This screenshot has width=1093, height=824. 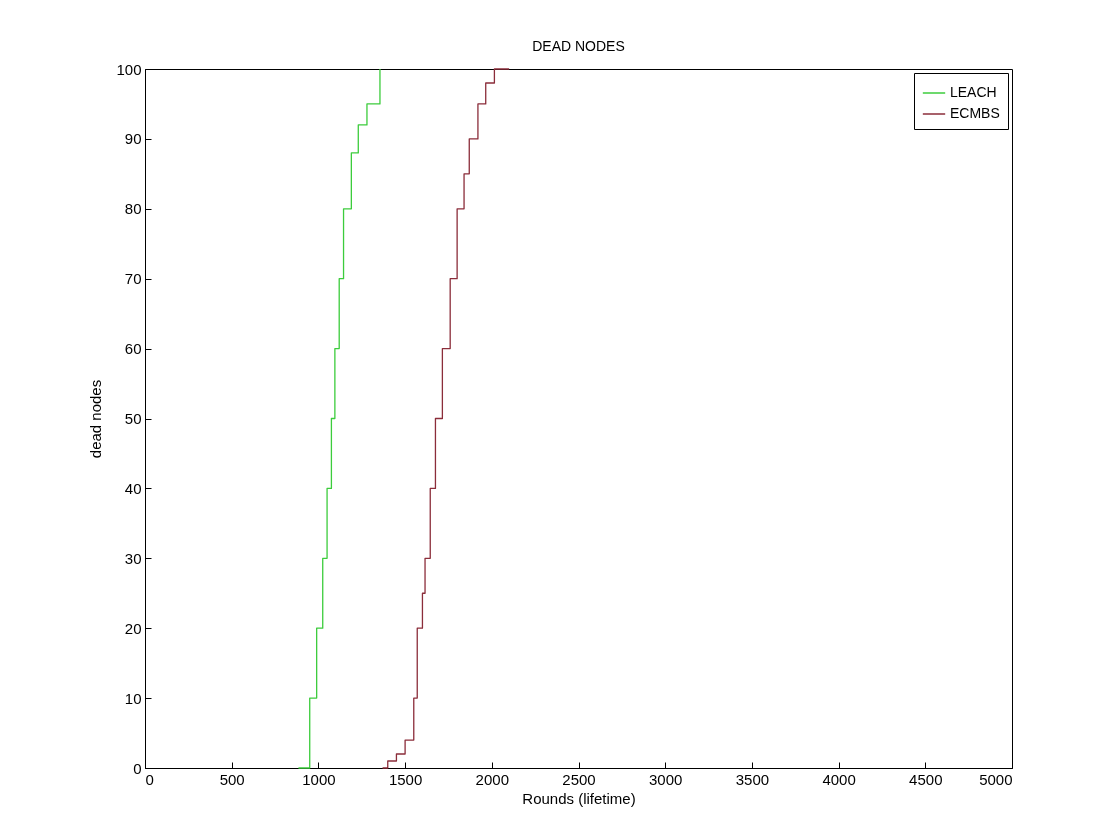 I want to click on y-tick-label: 30, so click(x=133, y=558).